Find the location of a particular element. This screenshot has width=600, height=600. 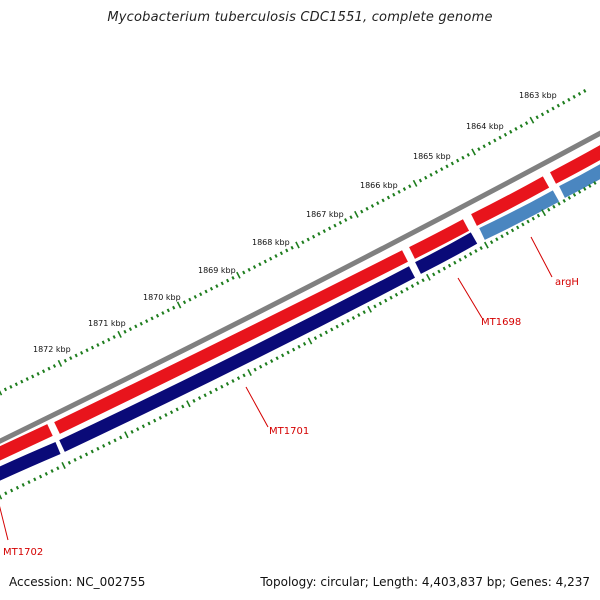

scale-label-1869: 1869 kbp is located at coordinates (217, 270).